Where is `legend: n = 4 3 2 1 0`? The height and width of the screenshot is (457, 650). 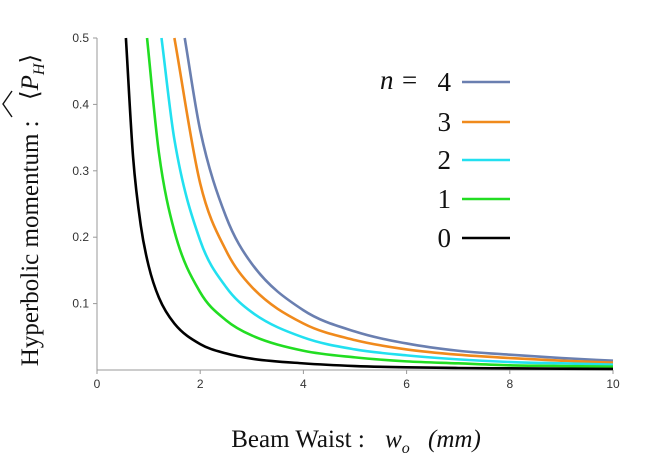
legend: n = 4 3 2 1 0 is located at coordinates (445, 159).